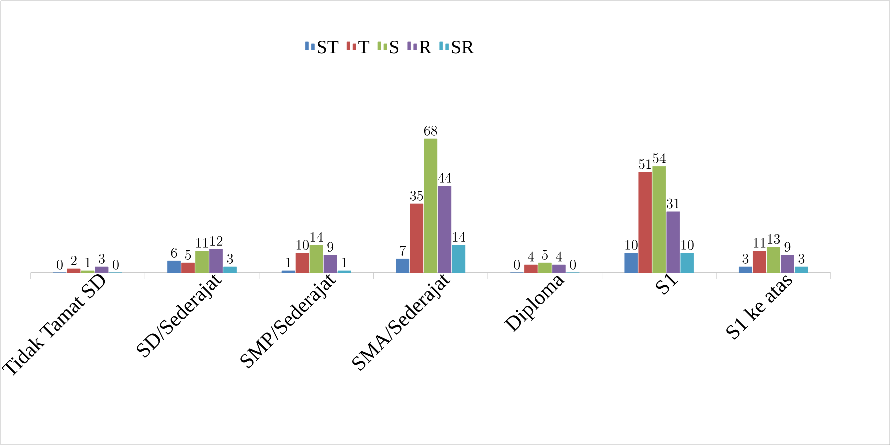 The height and width of the screenshot is (446, 891). Describe the element at coordinates (431, 131) in the screenshot. I see `data-label: 68` at that location.